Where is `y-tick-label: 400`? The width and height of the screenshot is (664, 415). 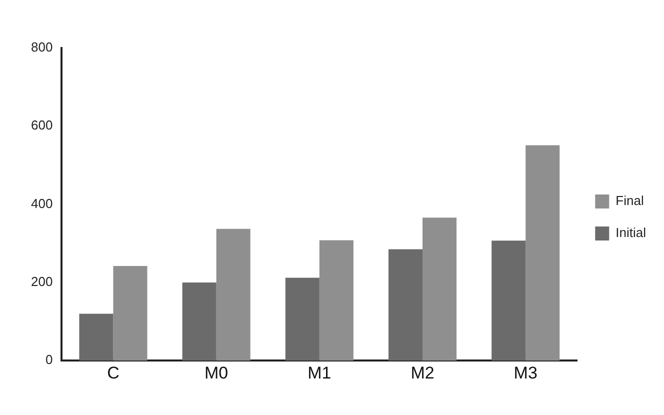
y-tick-label: 400 is located at coordinates (41, 203).